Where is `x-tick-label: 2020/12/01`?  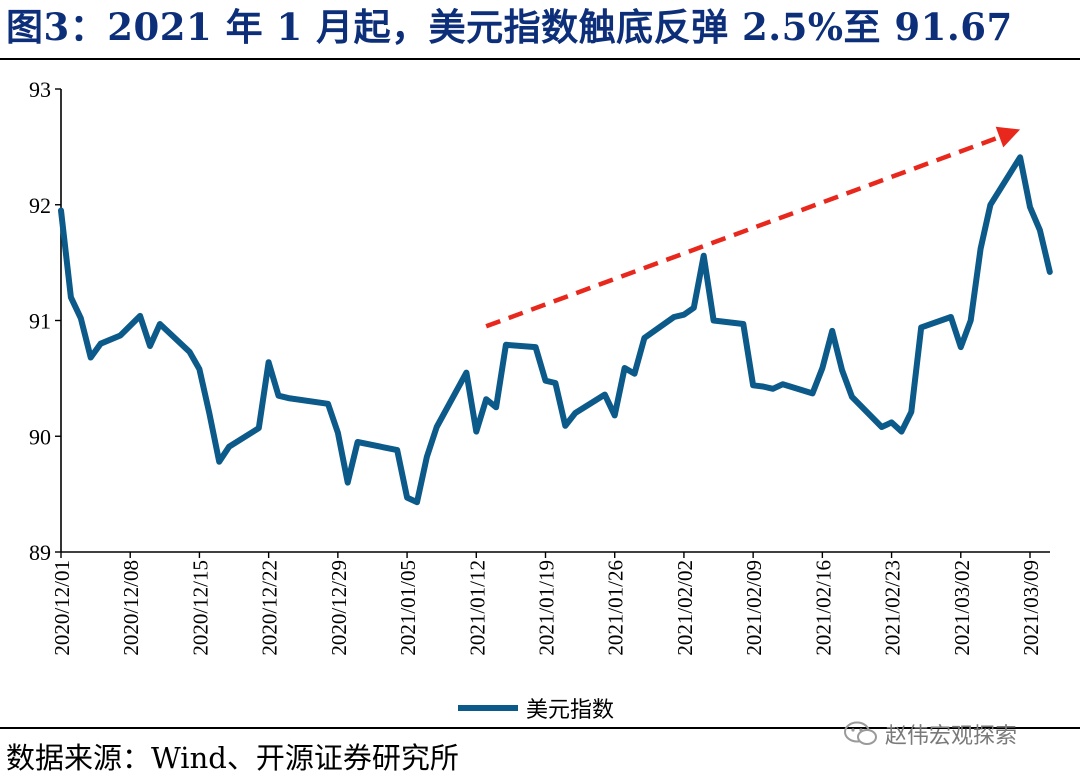 x-tick-label: 2020/12/01 is located at coordinates (62, 608).